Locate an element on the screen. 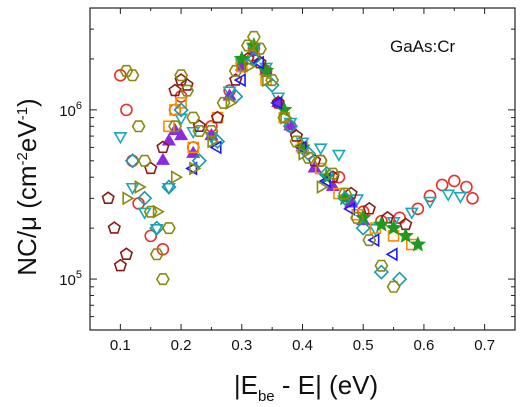 The width and height of the screenshot is (530, 407). x-tick-label: 0.7 is located at coordinates (484, 345).